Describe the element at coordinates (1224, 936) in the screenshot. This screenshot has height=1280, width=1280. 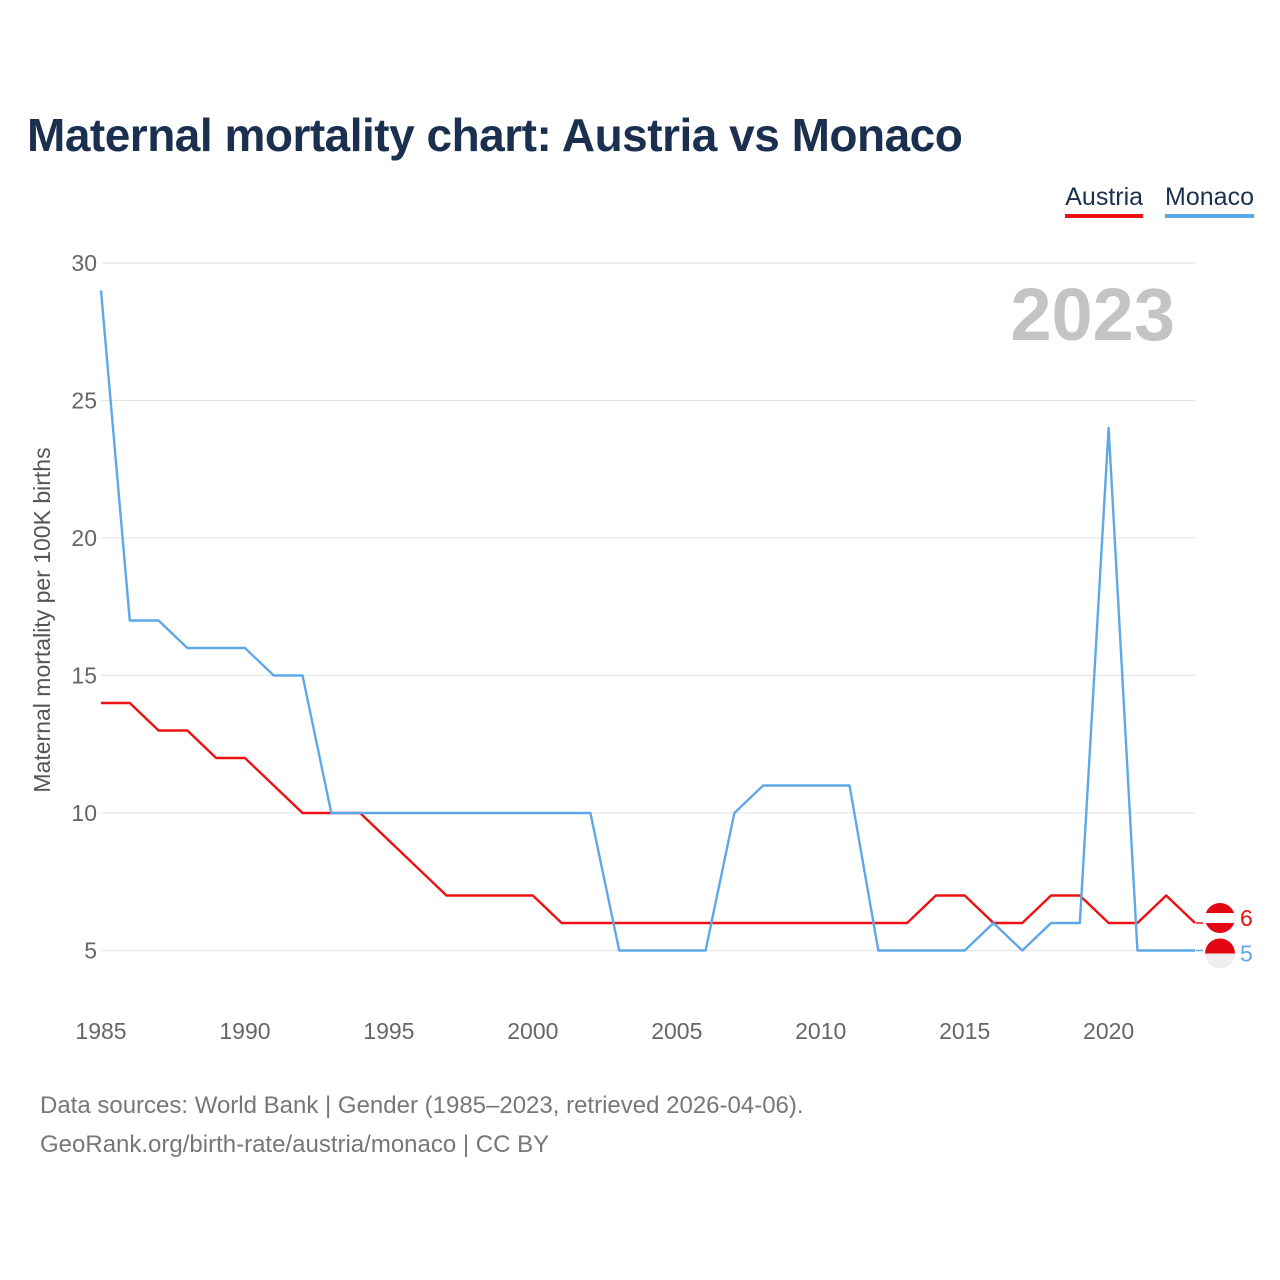
I see `end-markers: 65` at that location.